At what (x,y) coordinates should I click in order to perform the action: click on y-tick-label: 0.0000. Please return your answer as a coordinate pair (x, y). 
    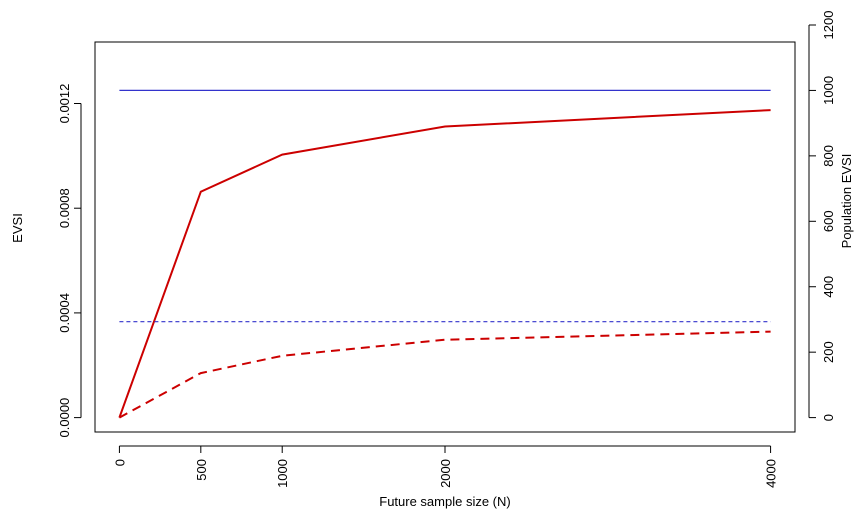
    Looking at the image, I should click on (64, 418).